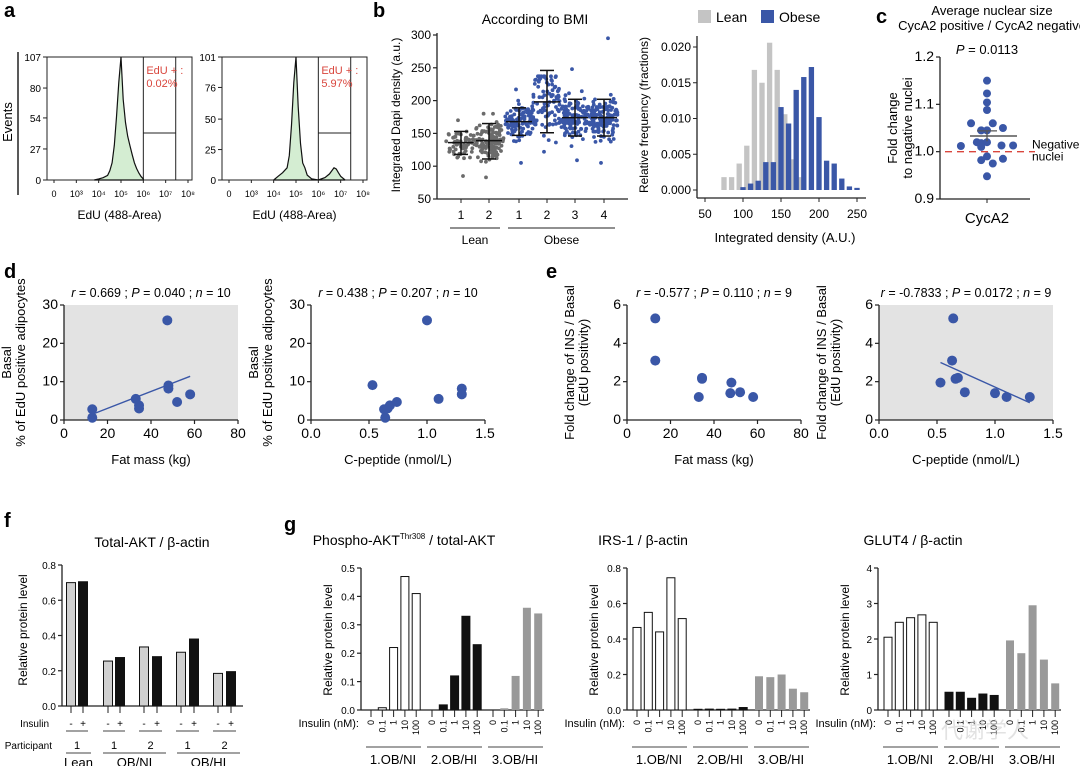 This screenshot has height=766, width=1080. I want to click on flow-plot-1-y-tick-label: 27, so click(36, 150).